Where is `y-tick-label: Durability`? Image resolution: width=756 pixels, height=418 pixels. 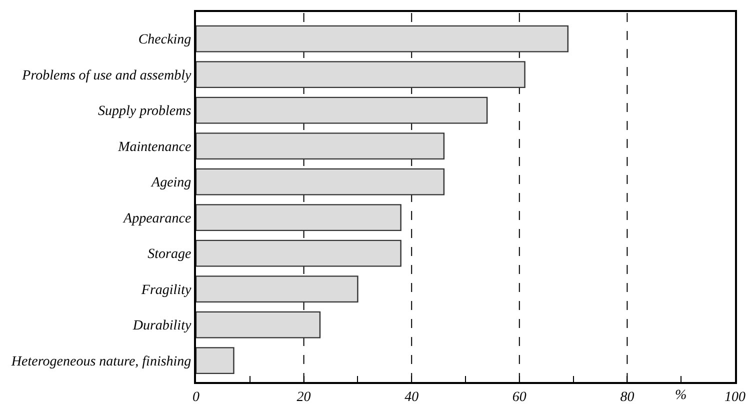 y-tick-label: Durability is located at coordinates (162, 326).